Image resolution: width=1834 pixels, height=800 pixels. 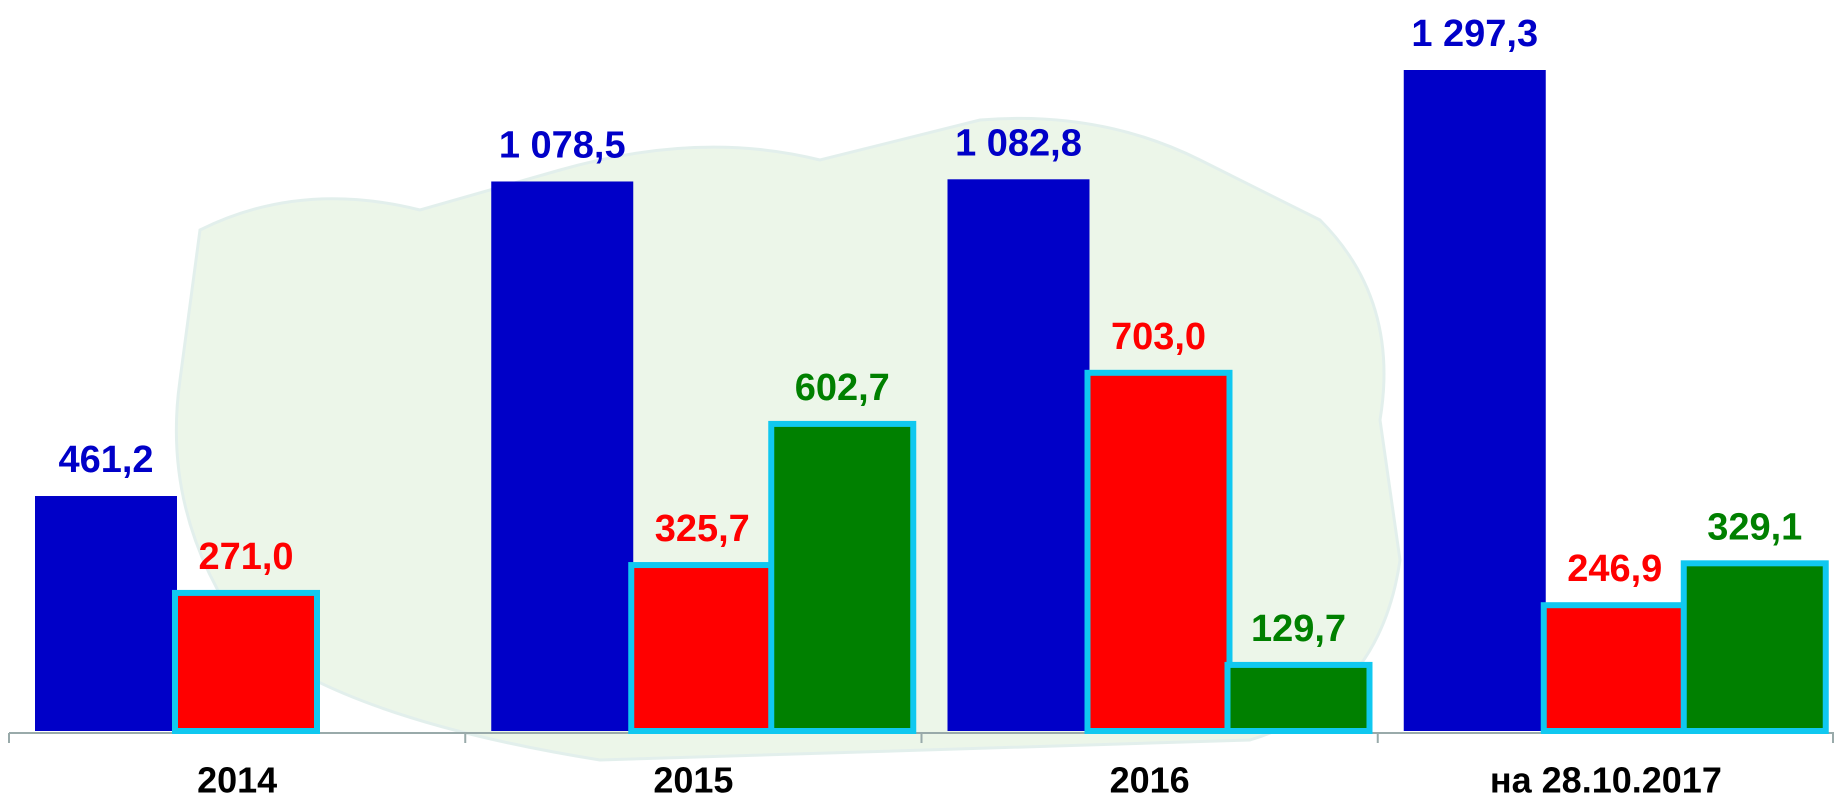 I want to click on value-label: 1 078,5, so click(x=562, y=146).